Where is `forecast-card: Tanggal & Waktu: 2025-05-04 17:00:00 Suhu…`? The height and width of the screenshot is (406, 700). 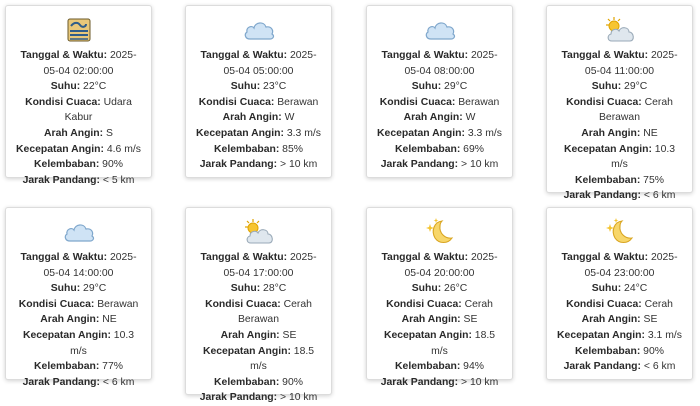
forecast-card: Tanggal & Waktu: 2025-05-04 17:00:00 Suhu… is located at coordinates (258, 305).